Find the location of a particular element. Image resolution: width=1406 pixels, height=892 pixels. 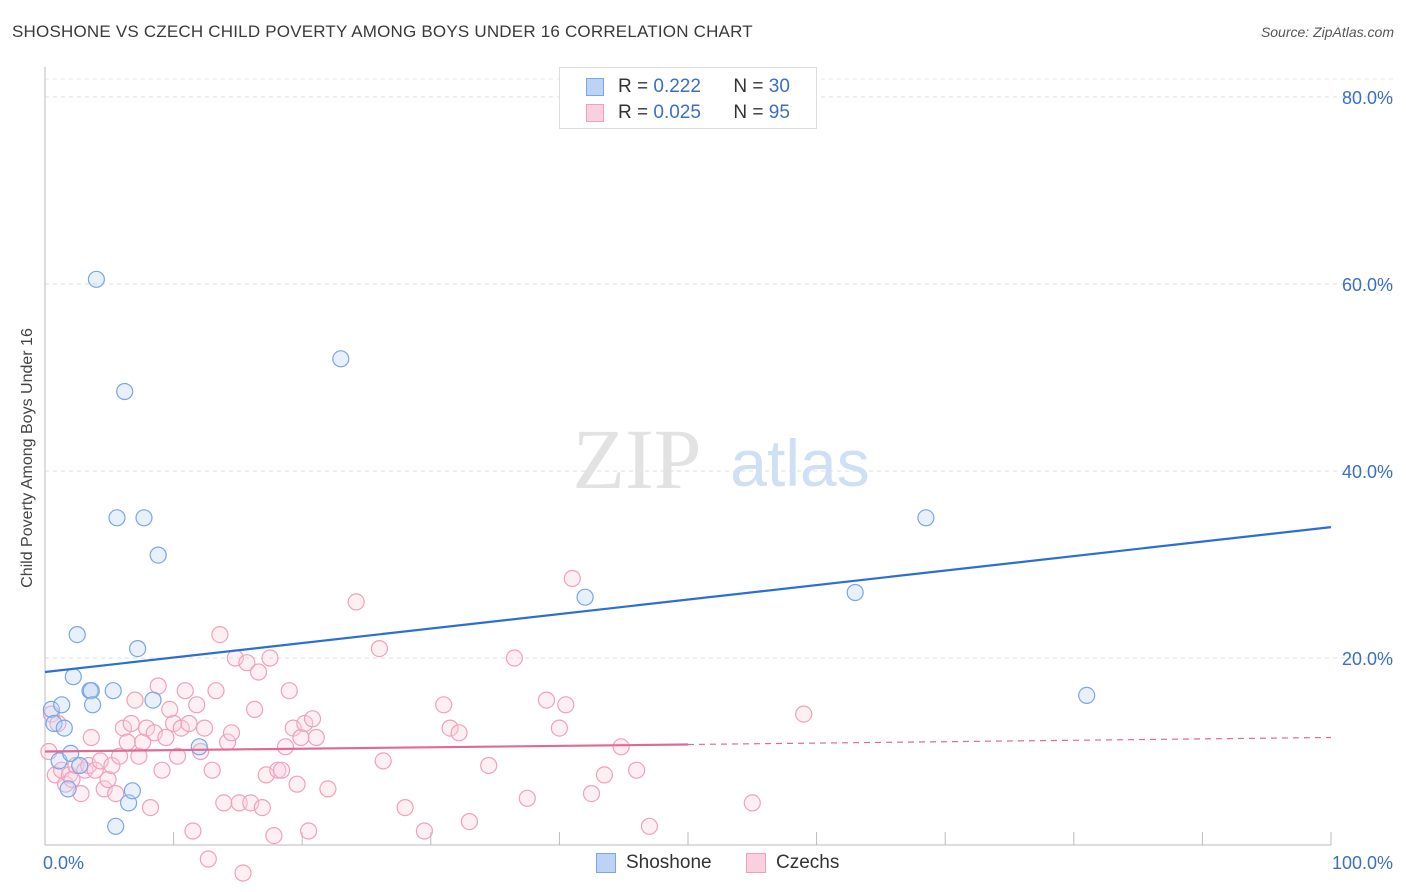

czechs-trend-line is located at coordinates (366, 748).